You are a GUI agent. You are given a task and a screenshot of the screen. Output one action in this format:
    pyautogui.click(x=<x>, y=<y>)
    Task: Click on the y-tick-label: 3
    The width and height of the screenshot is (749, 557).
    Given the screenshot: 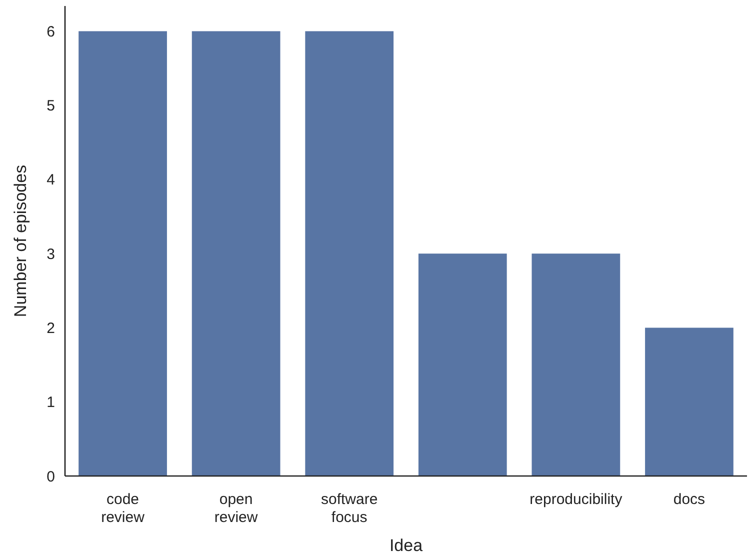 What is the action you would take?
    pyautogui.click(x=50, y=254)
    